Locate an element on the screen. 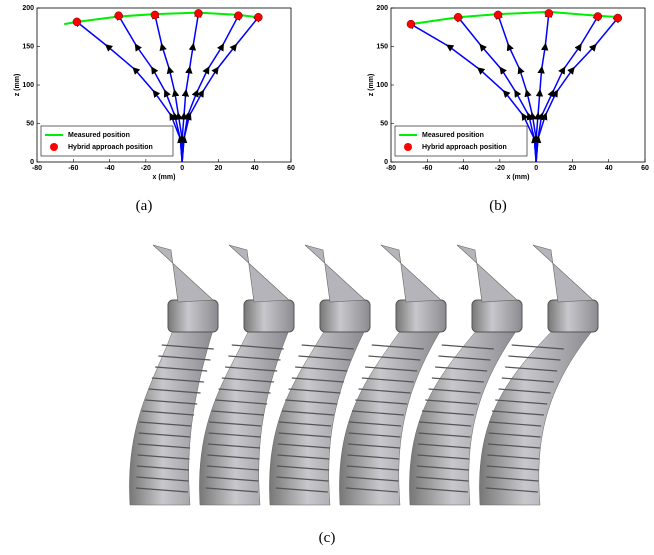 The image size is (654, 555). x-tick-label: 20 is located at coordinates (219, 168).